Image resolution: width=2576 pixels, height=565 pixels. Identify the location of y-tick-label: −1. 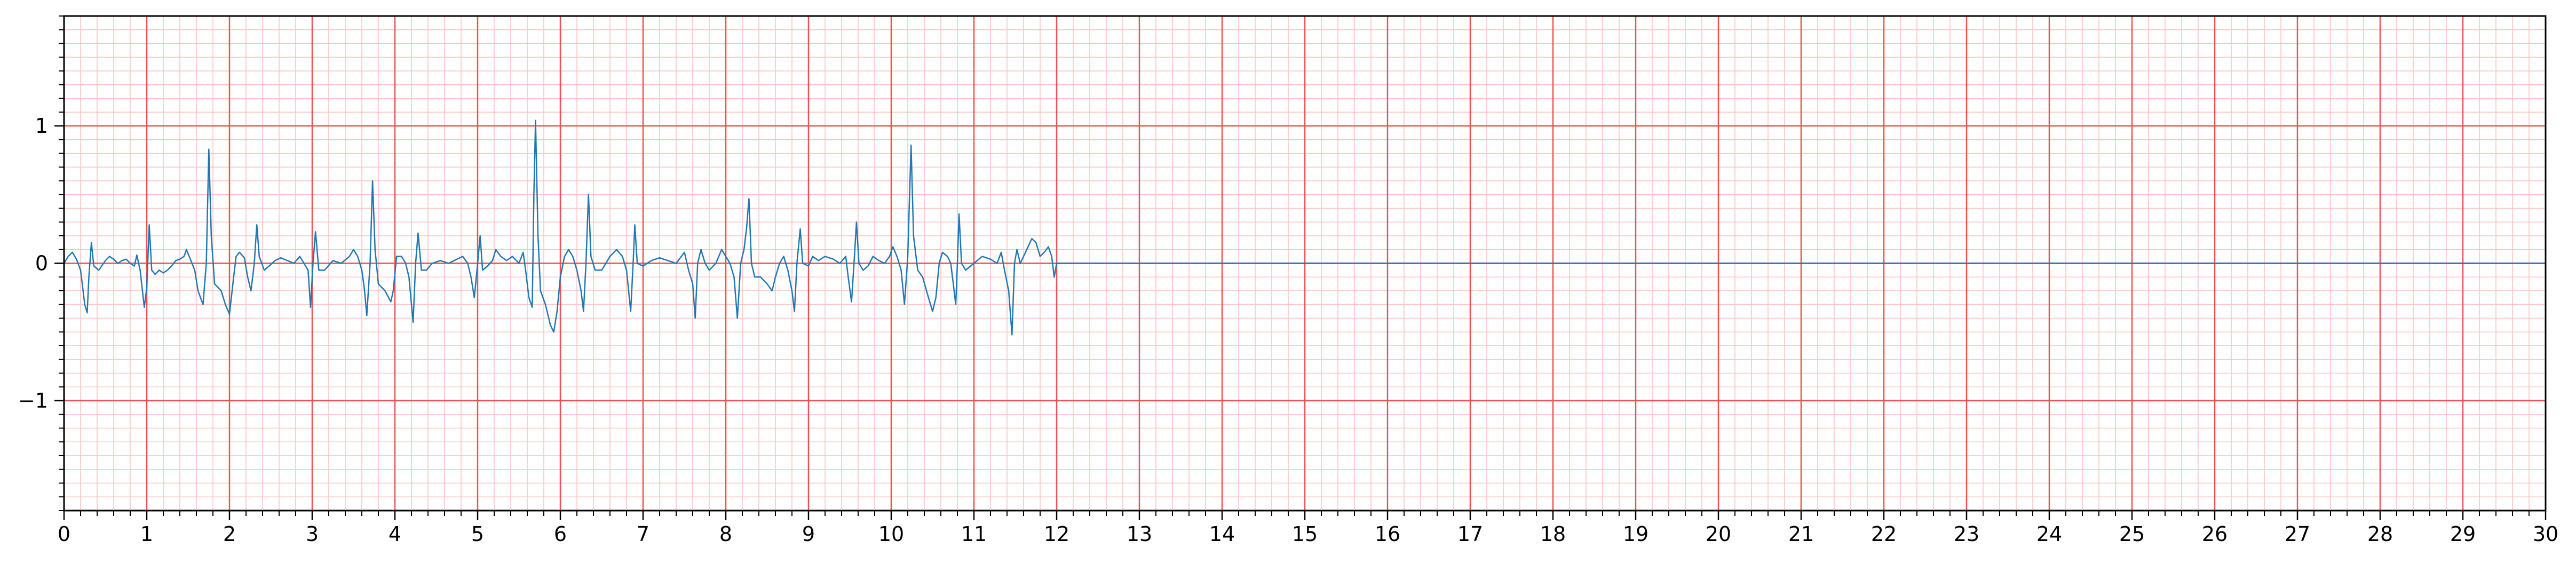
(33, 401).